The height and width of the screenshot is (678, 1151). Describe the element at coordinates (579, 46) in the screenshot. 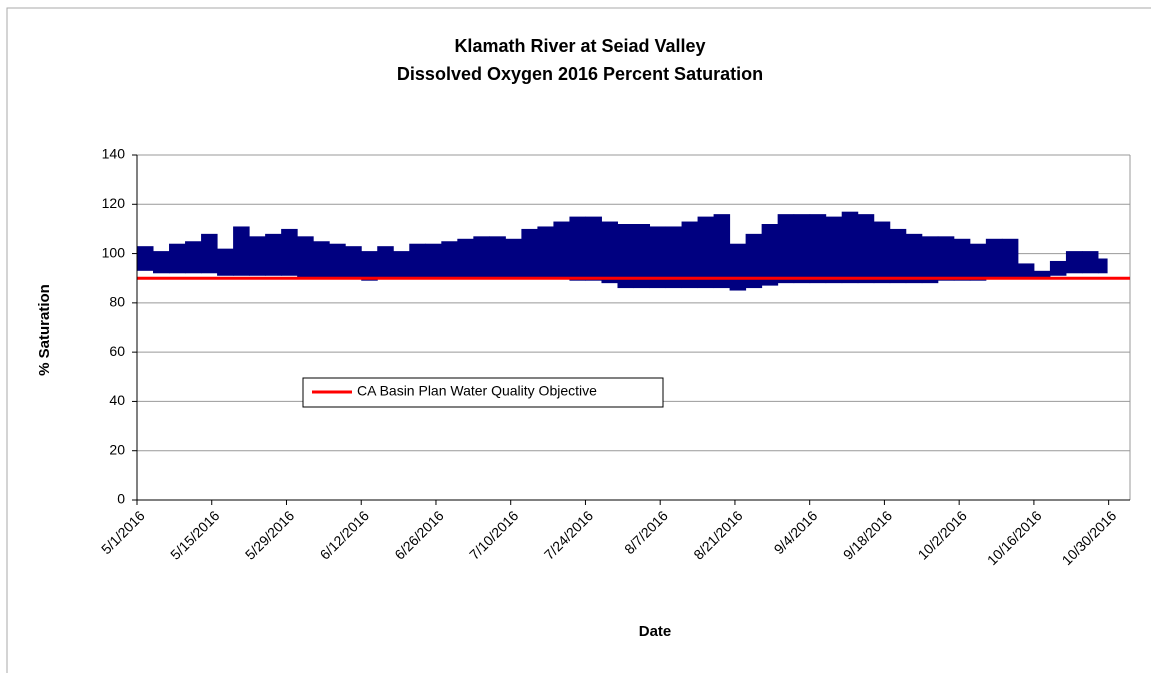

I see `chart-title: Klamath River at Seiad Valley` at that location.